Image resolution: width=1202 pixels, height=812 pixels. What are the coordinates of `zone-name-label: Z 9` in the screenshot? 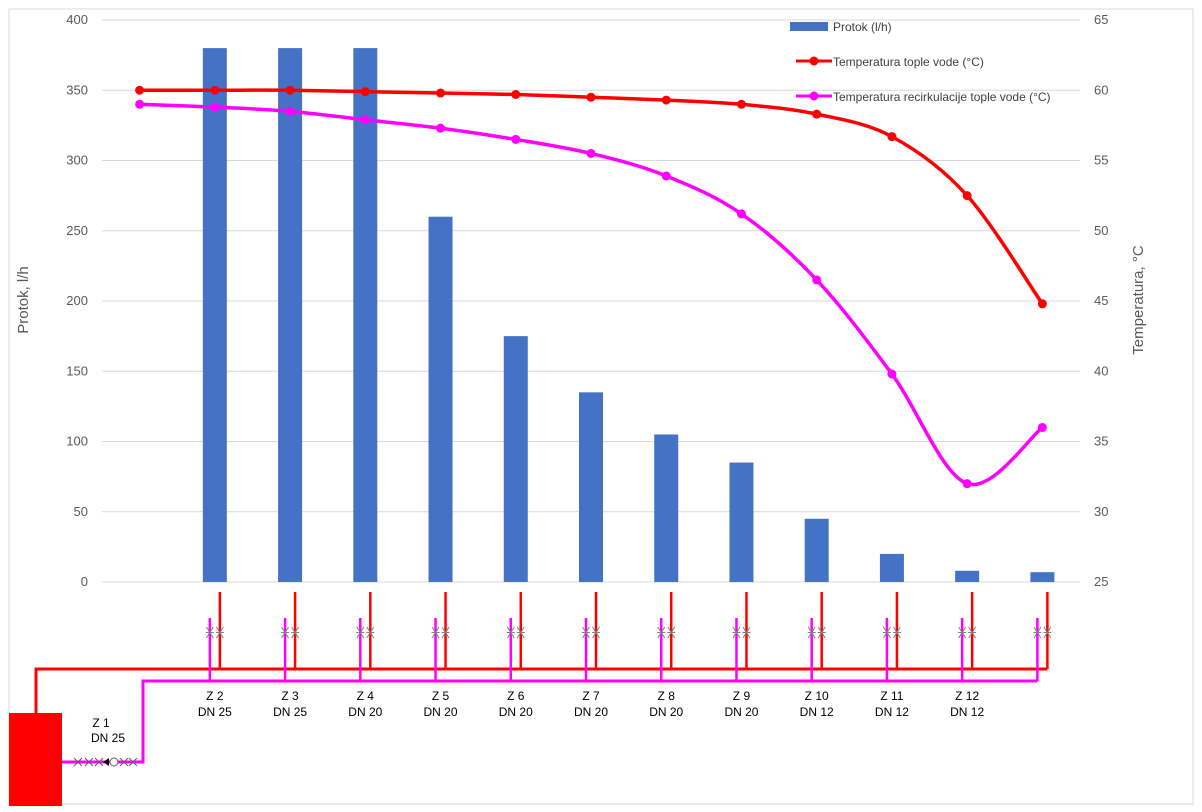 It's located at (742, 696).